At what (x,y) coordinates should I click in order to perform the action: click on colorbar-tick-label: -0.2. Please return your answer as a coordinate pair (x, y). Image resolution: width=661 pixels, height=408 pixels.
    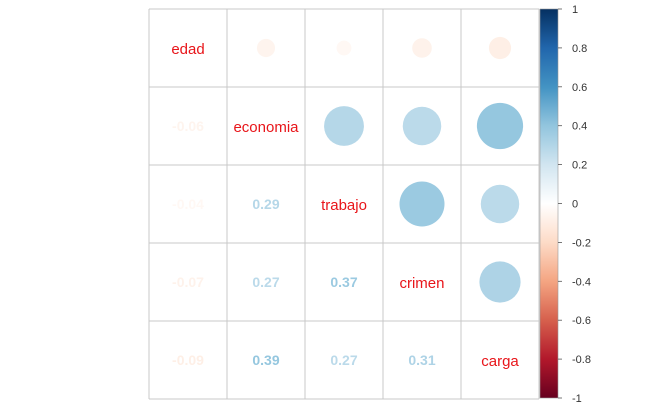
    Looking at the image, I should click on (581, 243).